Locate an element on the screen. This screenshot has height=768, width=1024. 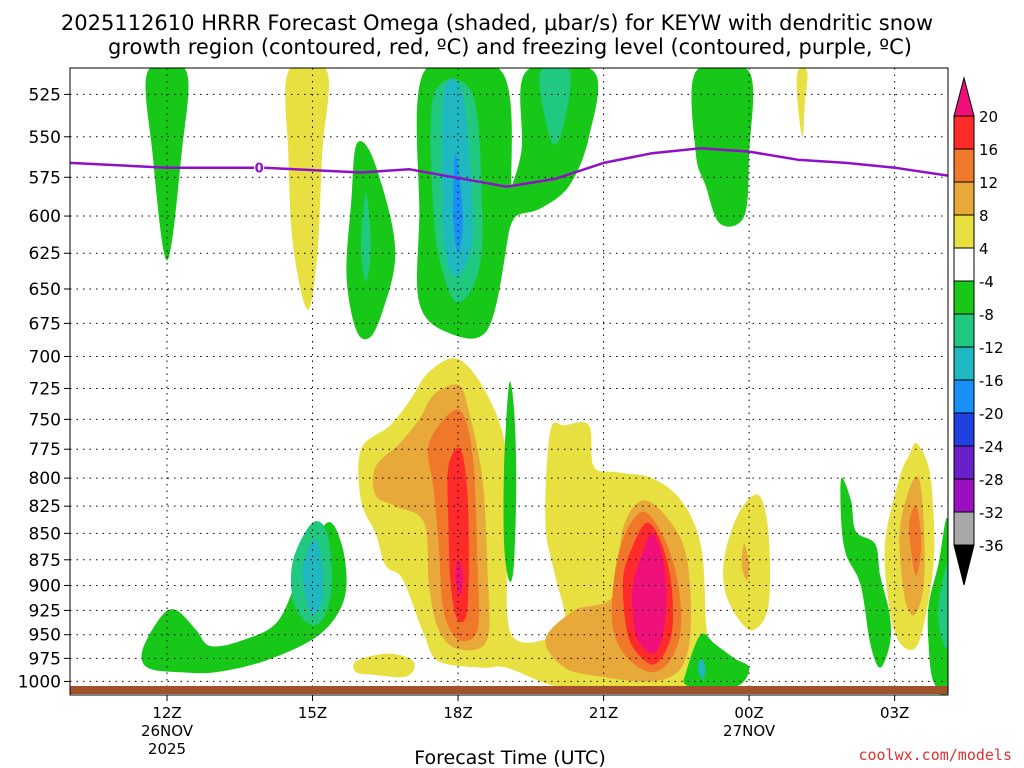
freezing-level-line: 0 is located at coordinates (509, 167).